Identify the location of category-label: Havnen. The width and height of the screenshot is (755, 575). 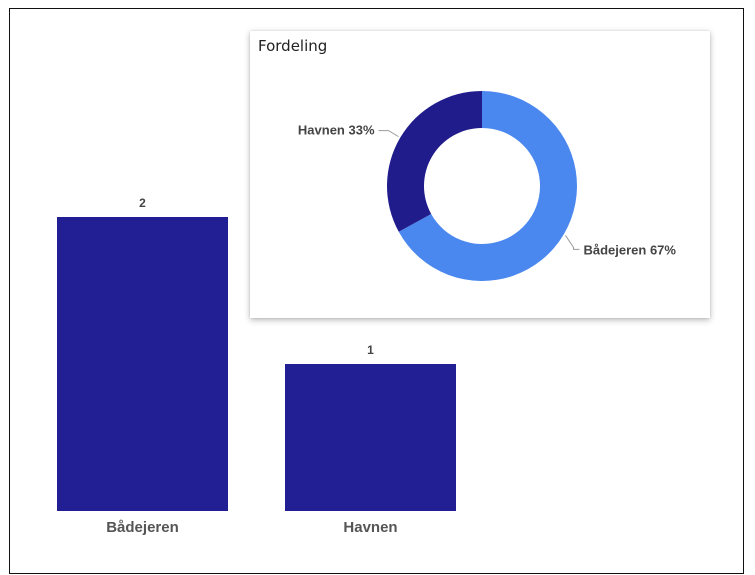
(370, 527).